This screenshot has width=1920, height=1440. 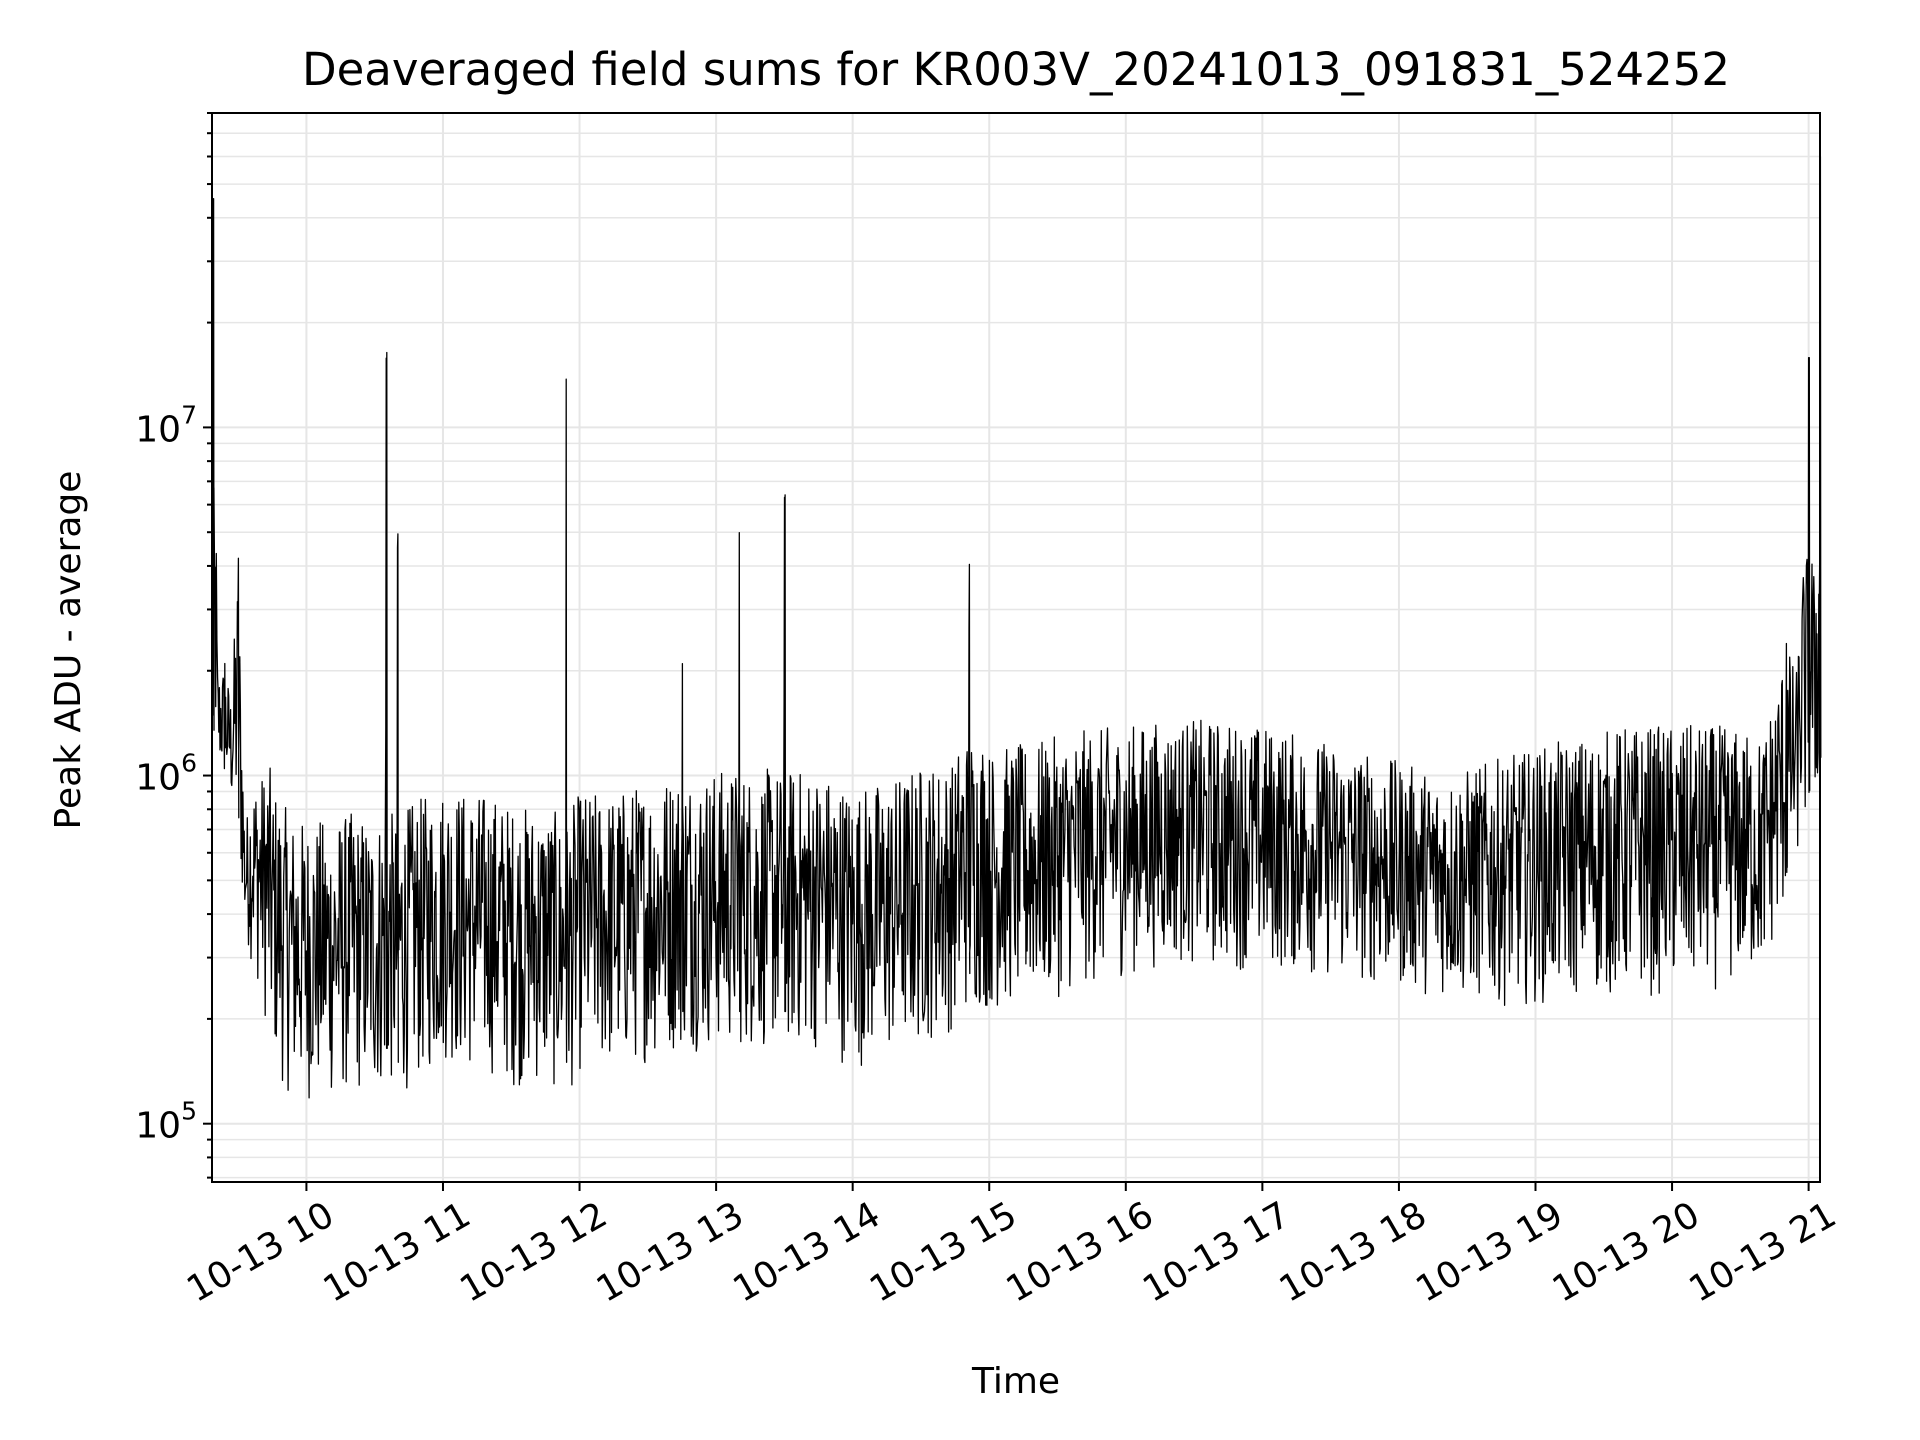 I want to click on y-axis-label: Peak ADU - average, so click(x=68, y=650).